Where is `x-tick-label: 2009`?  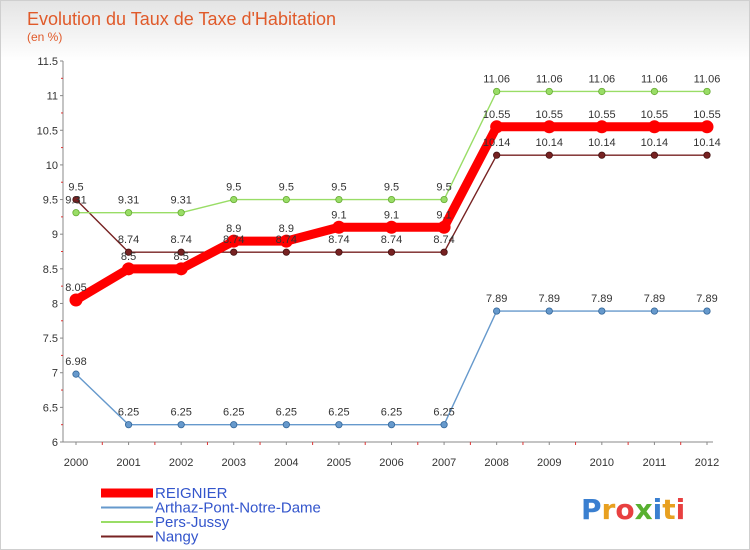
x-tick-label: 2009 is located at coordinates (549, 463).